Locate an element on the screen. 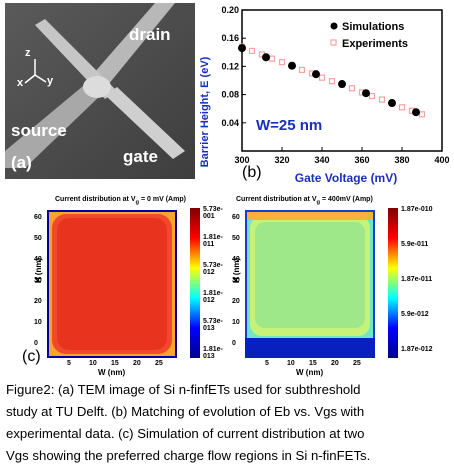 This screenshot has height=475, width=454. gate-fin-junction is located at coordinates (97, 87).